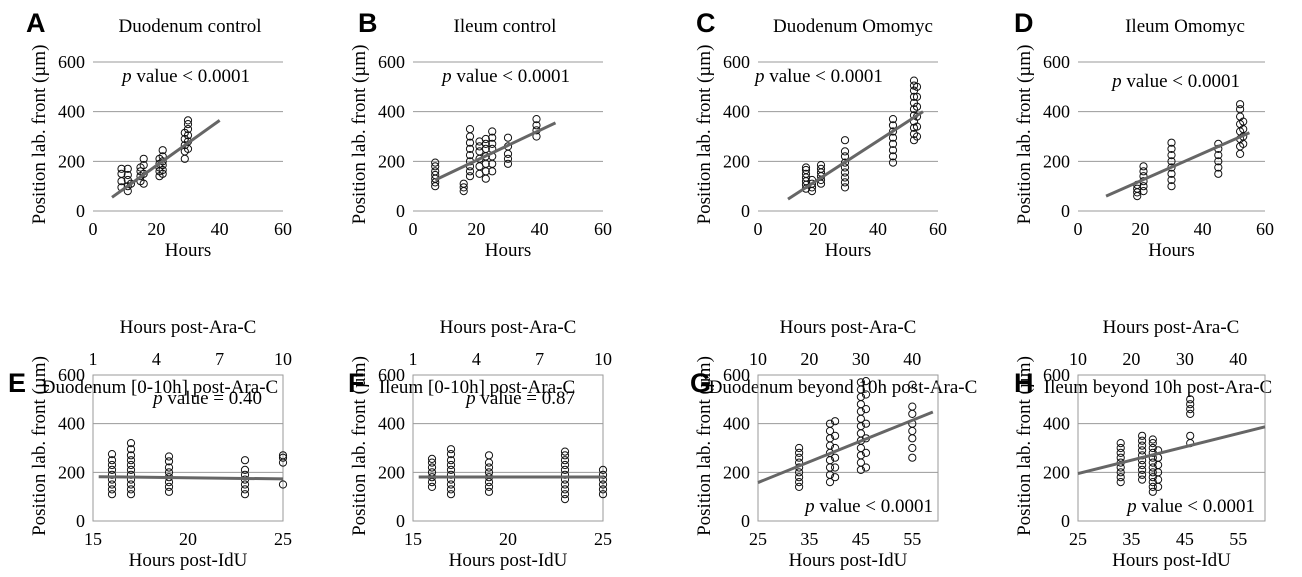  What do you see at coordinates (809, 539) in the screenshot?
I see `x-tick-g-35: 35` at bounding box center [809, 539].